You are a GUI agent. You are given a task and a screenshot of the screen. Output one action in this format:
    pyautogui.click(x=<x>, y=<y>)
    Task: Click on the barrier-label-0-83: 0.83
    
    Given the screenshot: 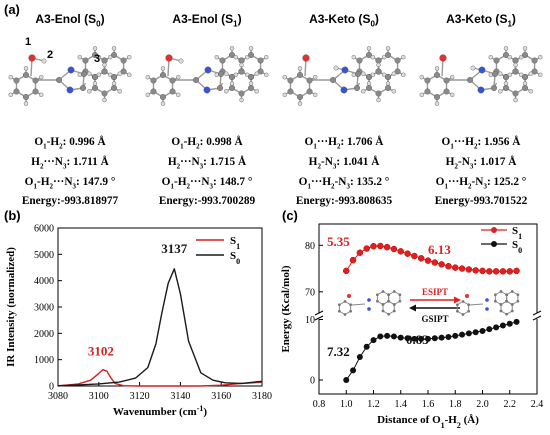 What is the action you would take?
    pyautogui.click(x=417, y=339)
    